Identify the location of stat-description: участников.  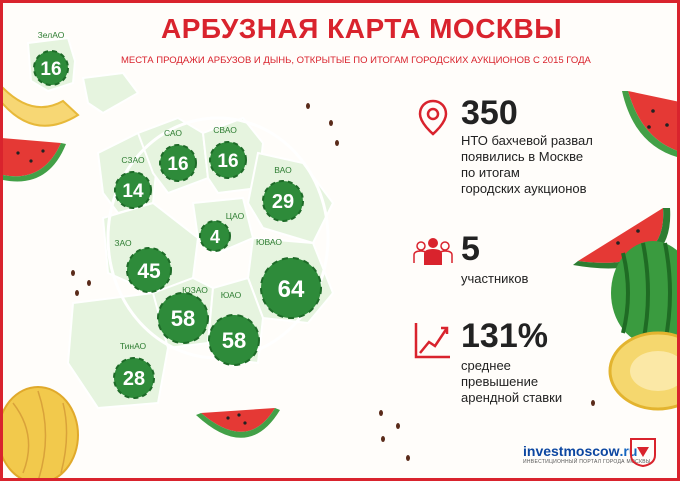
(495, 278).